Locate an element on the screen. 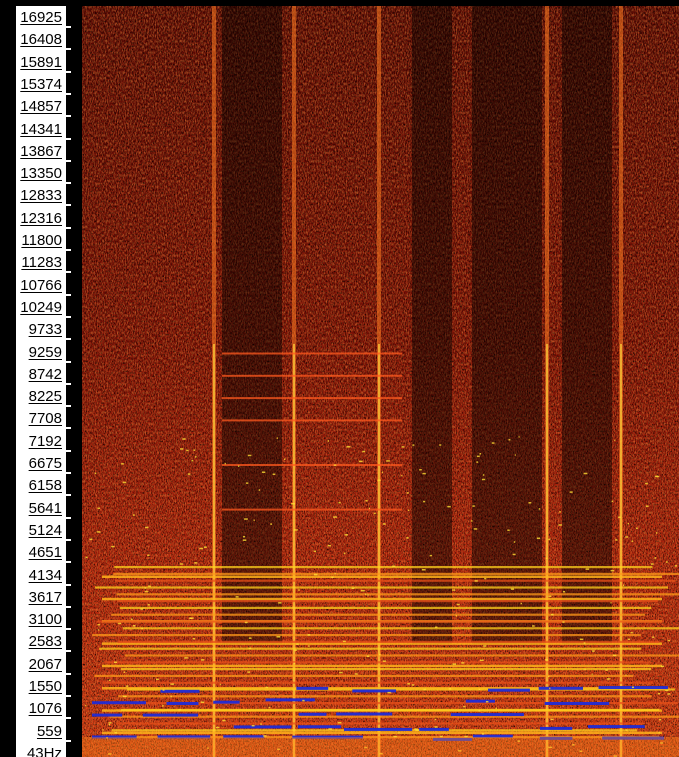 The width and height of the screenshot is (679, 757). frequency-tick-label: 16925 is located at coordinates (41, 17).